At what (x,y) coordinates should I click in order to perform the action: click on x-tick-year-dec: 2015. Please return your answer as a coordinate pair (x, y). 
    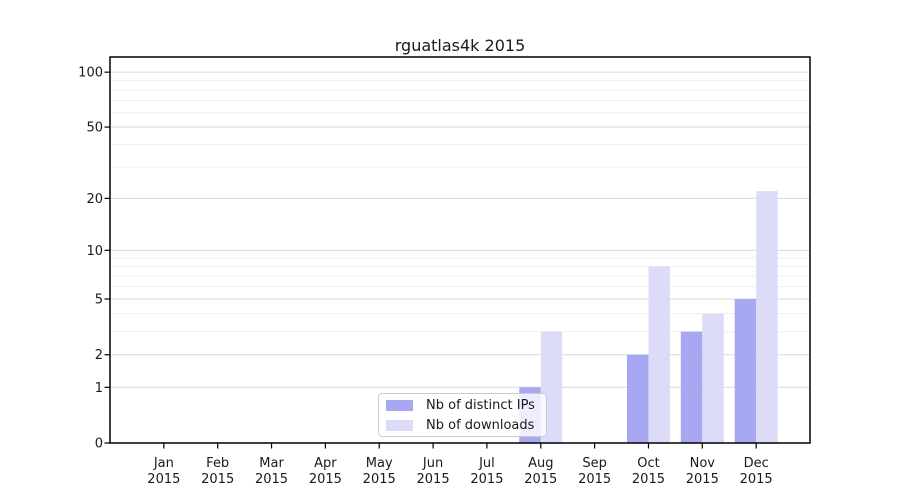
    Looking at the image, I should click on (756, 479).